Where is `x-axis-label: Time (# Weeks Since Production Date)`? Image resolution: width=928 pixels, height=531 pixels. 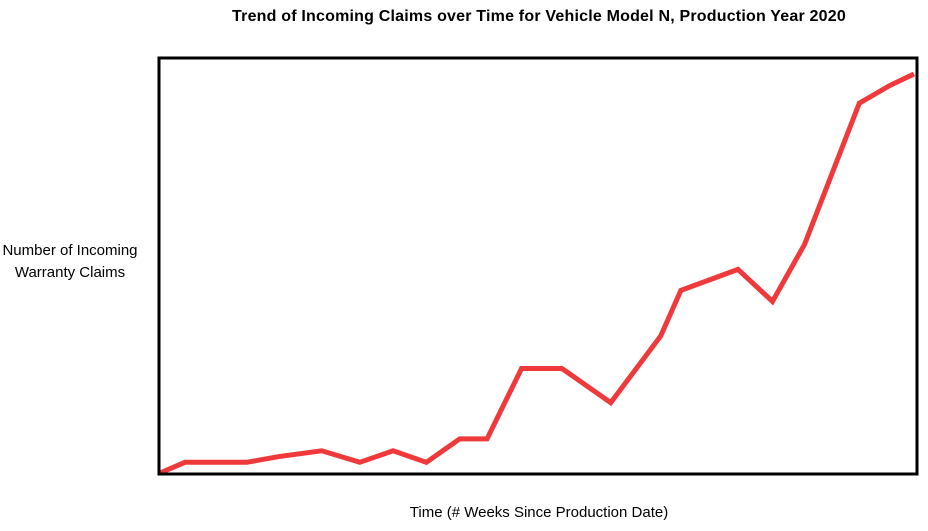 x-axis-label: Time (# Weeks Since Production Date) is located at coordinates (539, 512).